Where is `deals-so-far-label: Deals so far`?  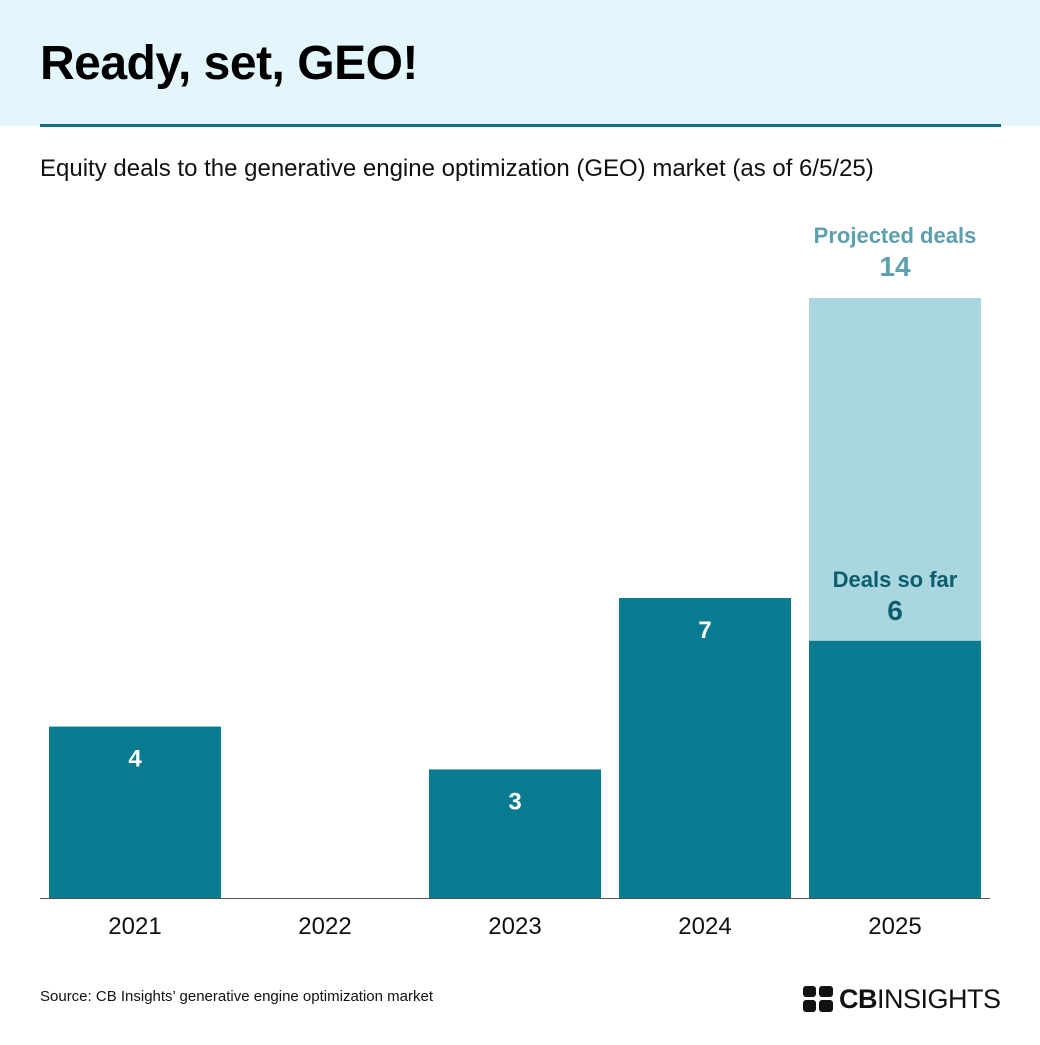 deals-so-far-label: Deals so far is located at coordinates (895, 579).